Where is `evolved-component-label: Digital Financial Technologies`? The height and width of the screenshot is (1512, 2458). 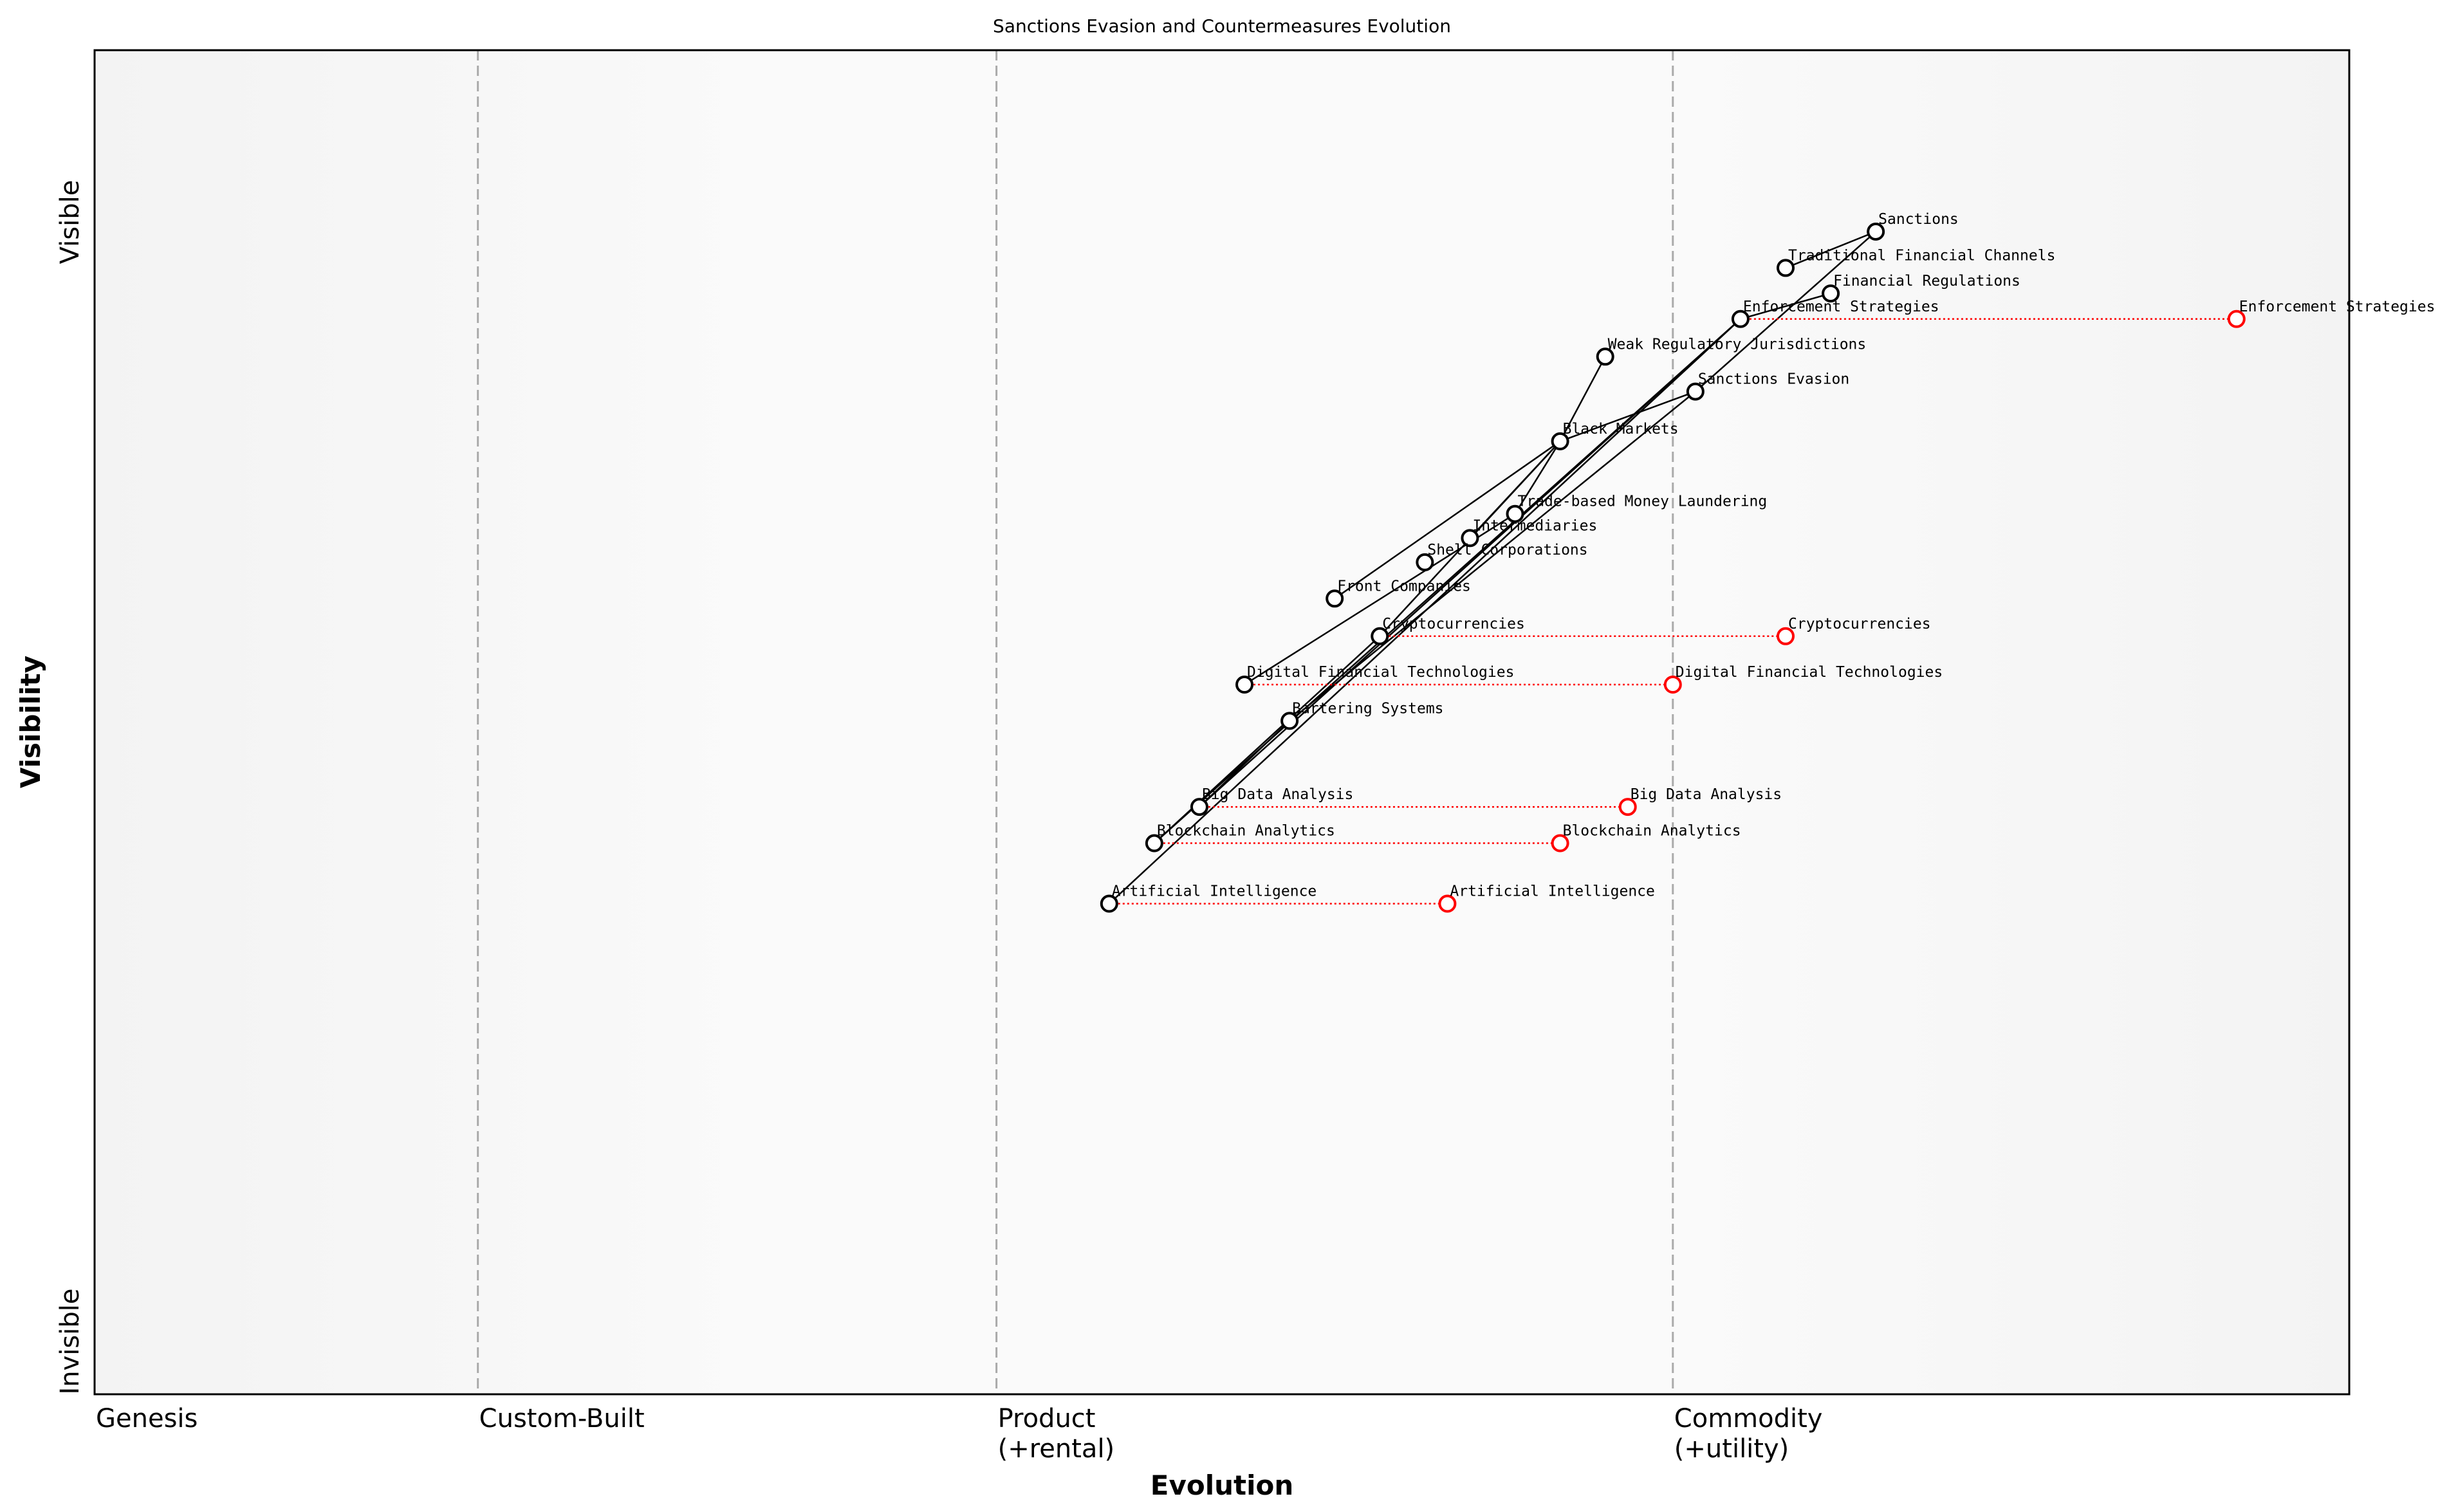
evolved-component-label: Digital Financial Technologies is located at coordinates (1809, 672).